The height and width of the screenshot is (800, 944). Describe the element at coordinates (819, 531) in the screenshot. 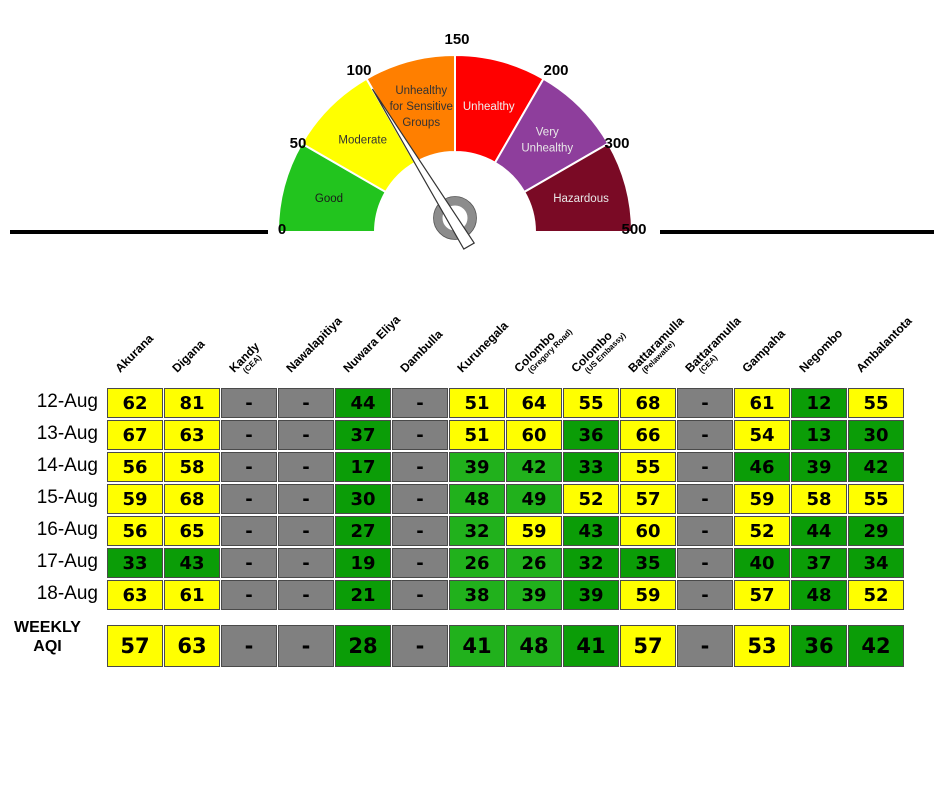

I see `aqi-cell: 44` at that location.